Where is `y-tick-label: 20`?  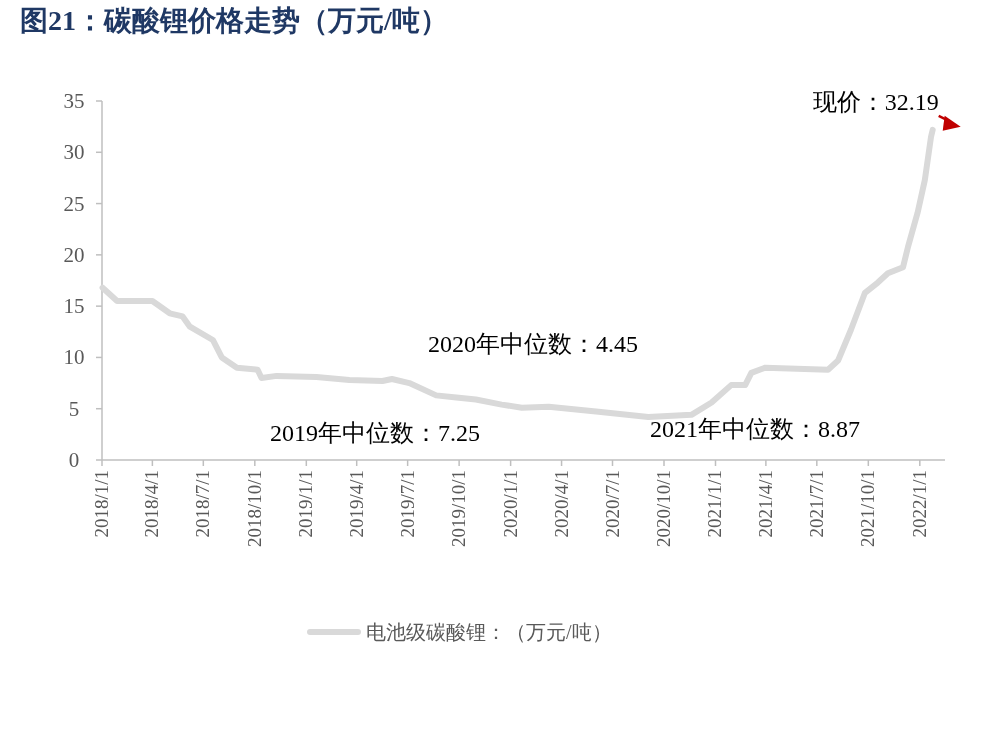 y-tick-label: 20 is located at coordinates (74, 254).